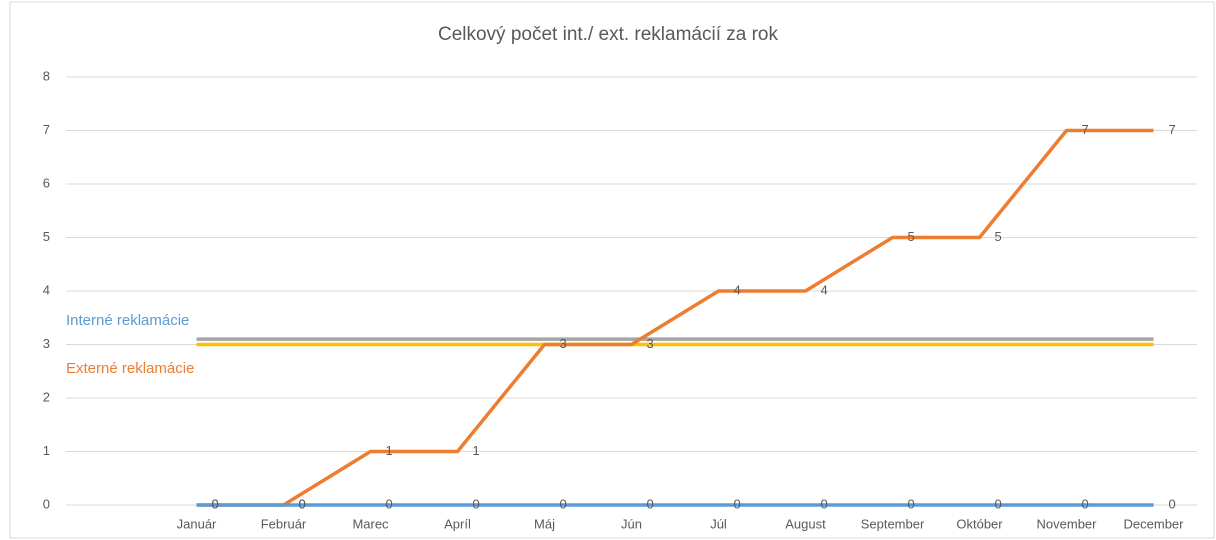 This screenshot has height=540, width=1216. What do you see at coordinates (979, 523) in the screenshot?
I see `x-tick-label: Október` at bounding box center [979, 523].